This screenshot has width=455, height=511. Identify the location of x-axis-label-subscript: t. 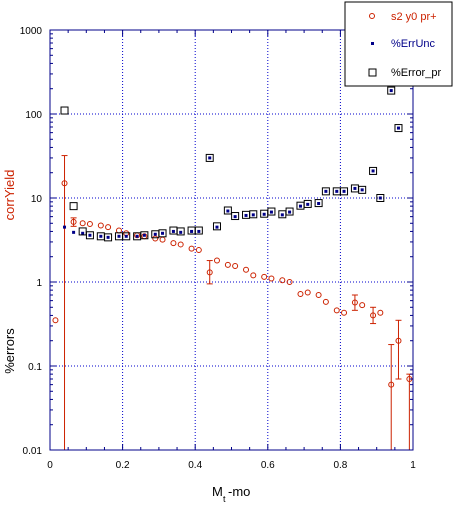
(224, 499).